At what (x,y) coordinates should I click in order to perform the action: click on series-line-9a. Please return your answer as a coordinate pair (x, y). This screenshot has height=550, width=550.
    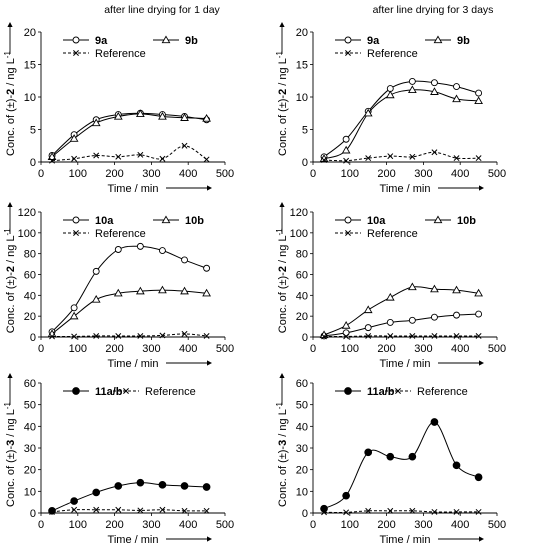
    Looking at the image, I should click on (401, 119).